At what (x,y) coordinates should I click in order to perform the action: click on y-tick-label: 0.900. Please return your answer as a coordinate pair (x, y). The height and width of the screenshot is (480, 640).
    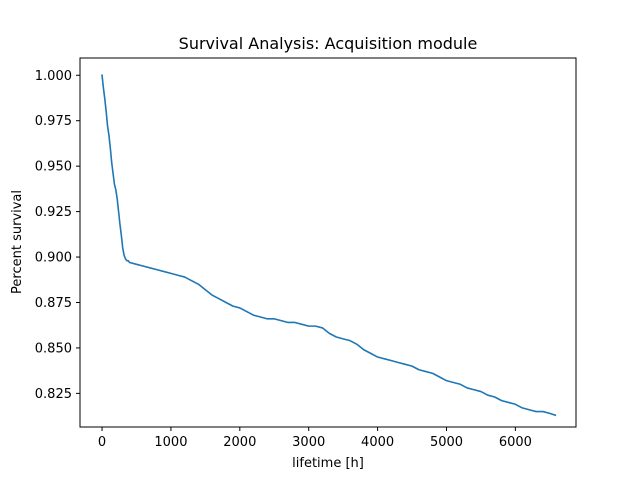
    Looking at the image, I should click on (53, 258).